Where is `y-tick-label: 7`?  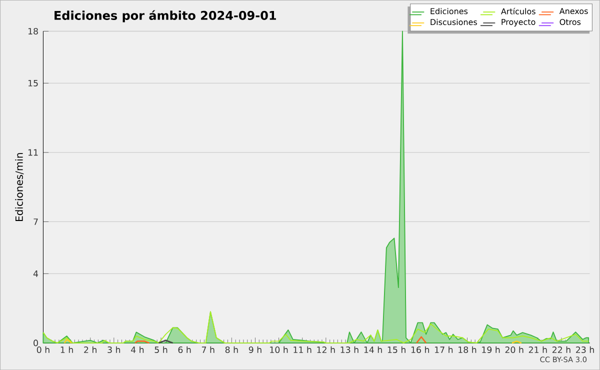 y-tick-label: 7 is located at coordinates (36, 221).